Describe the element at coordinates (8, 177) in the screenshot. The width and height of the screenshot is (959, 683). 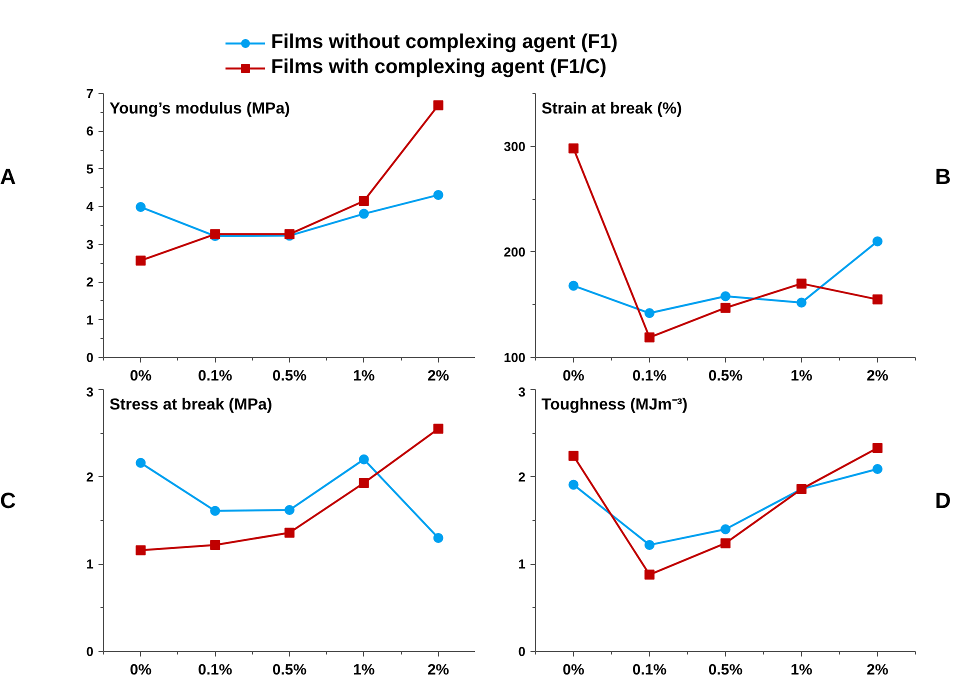
I see `text: A` at that location.